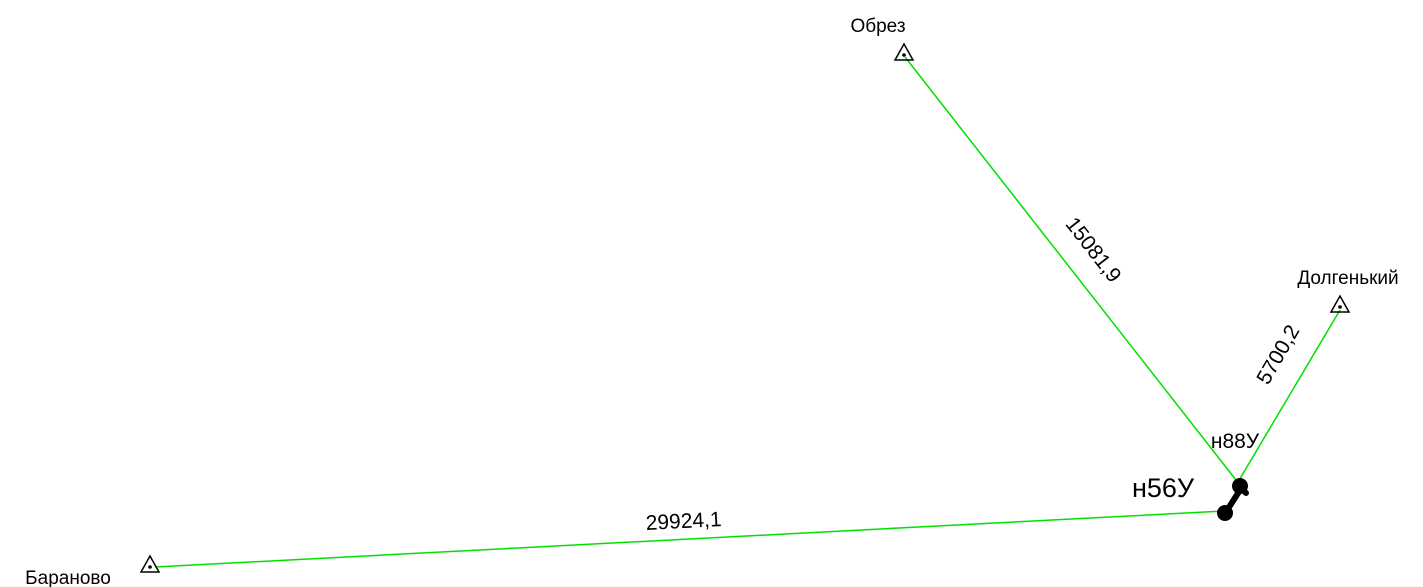  I want to click on station-label: Обрез, so click(877, 26).